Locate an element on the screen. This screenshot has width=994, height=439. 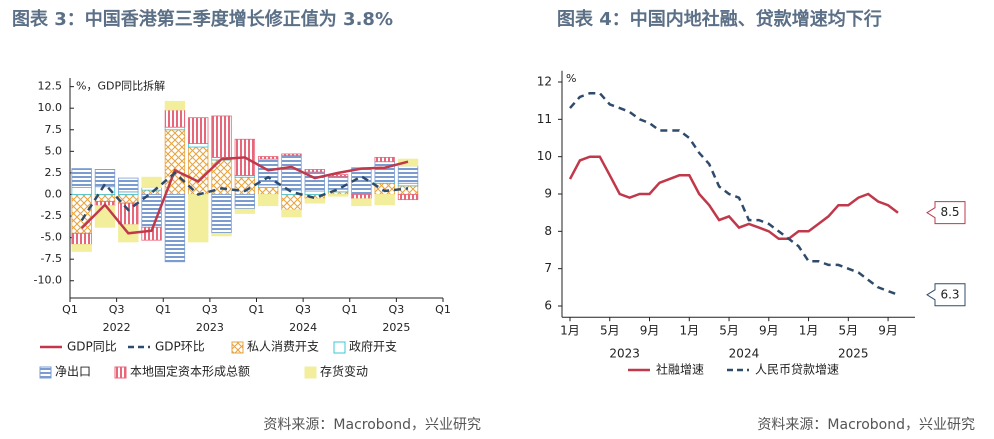
legend-label: 社融增速 is located at coordinates (680, 369).